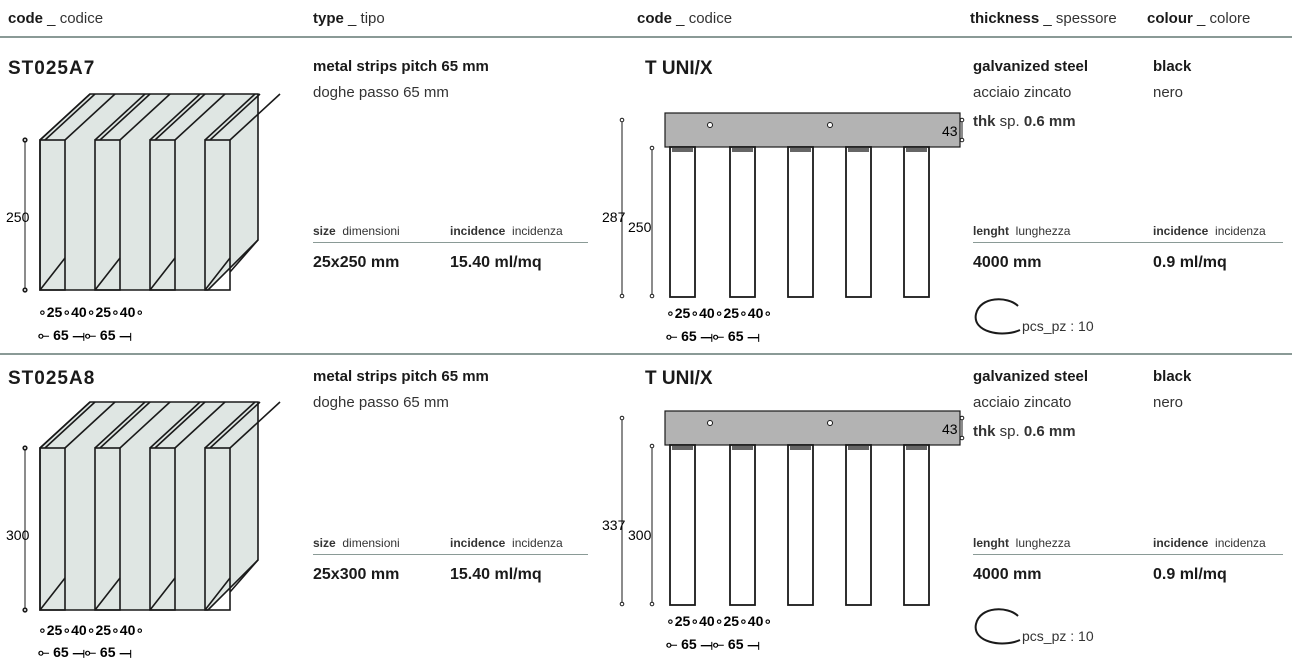 The height and width of the screenshot is (659, 1292). Describe the element at coordinates (1043, 18) in the screenshot. I see `header-thickness: thickness _ spessore` at that location.